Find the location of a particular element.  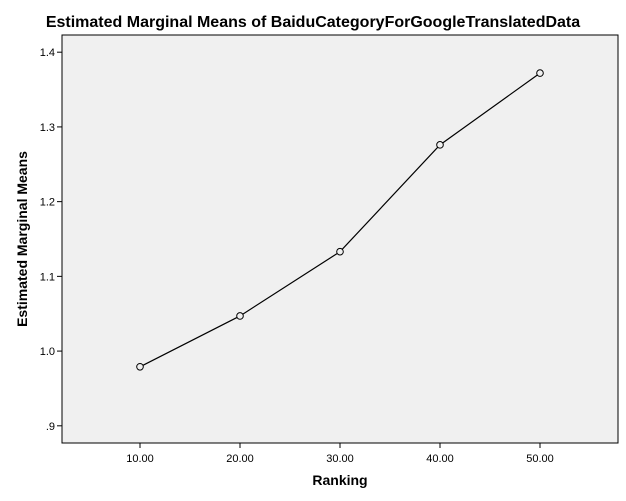

y-tick-label: 1.4 is located at coordinates (47, 53).